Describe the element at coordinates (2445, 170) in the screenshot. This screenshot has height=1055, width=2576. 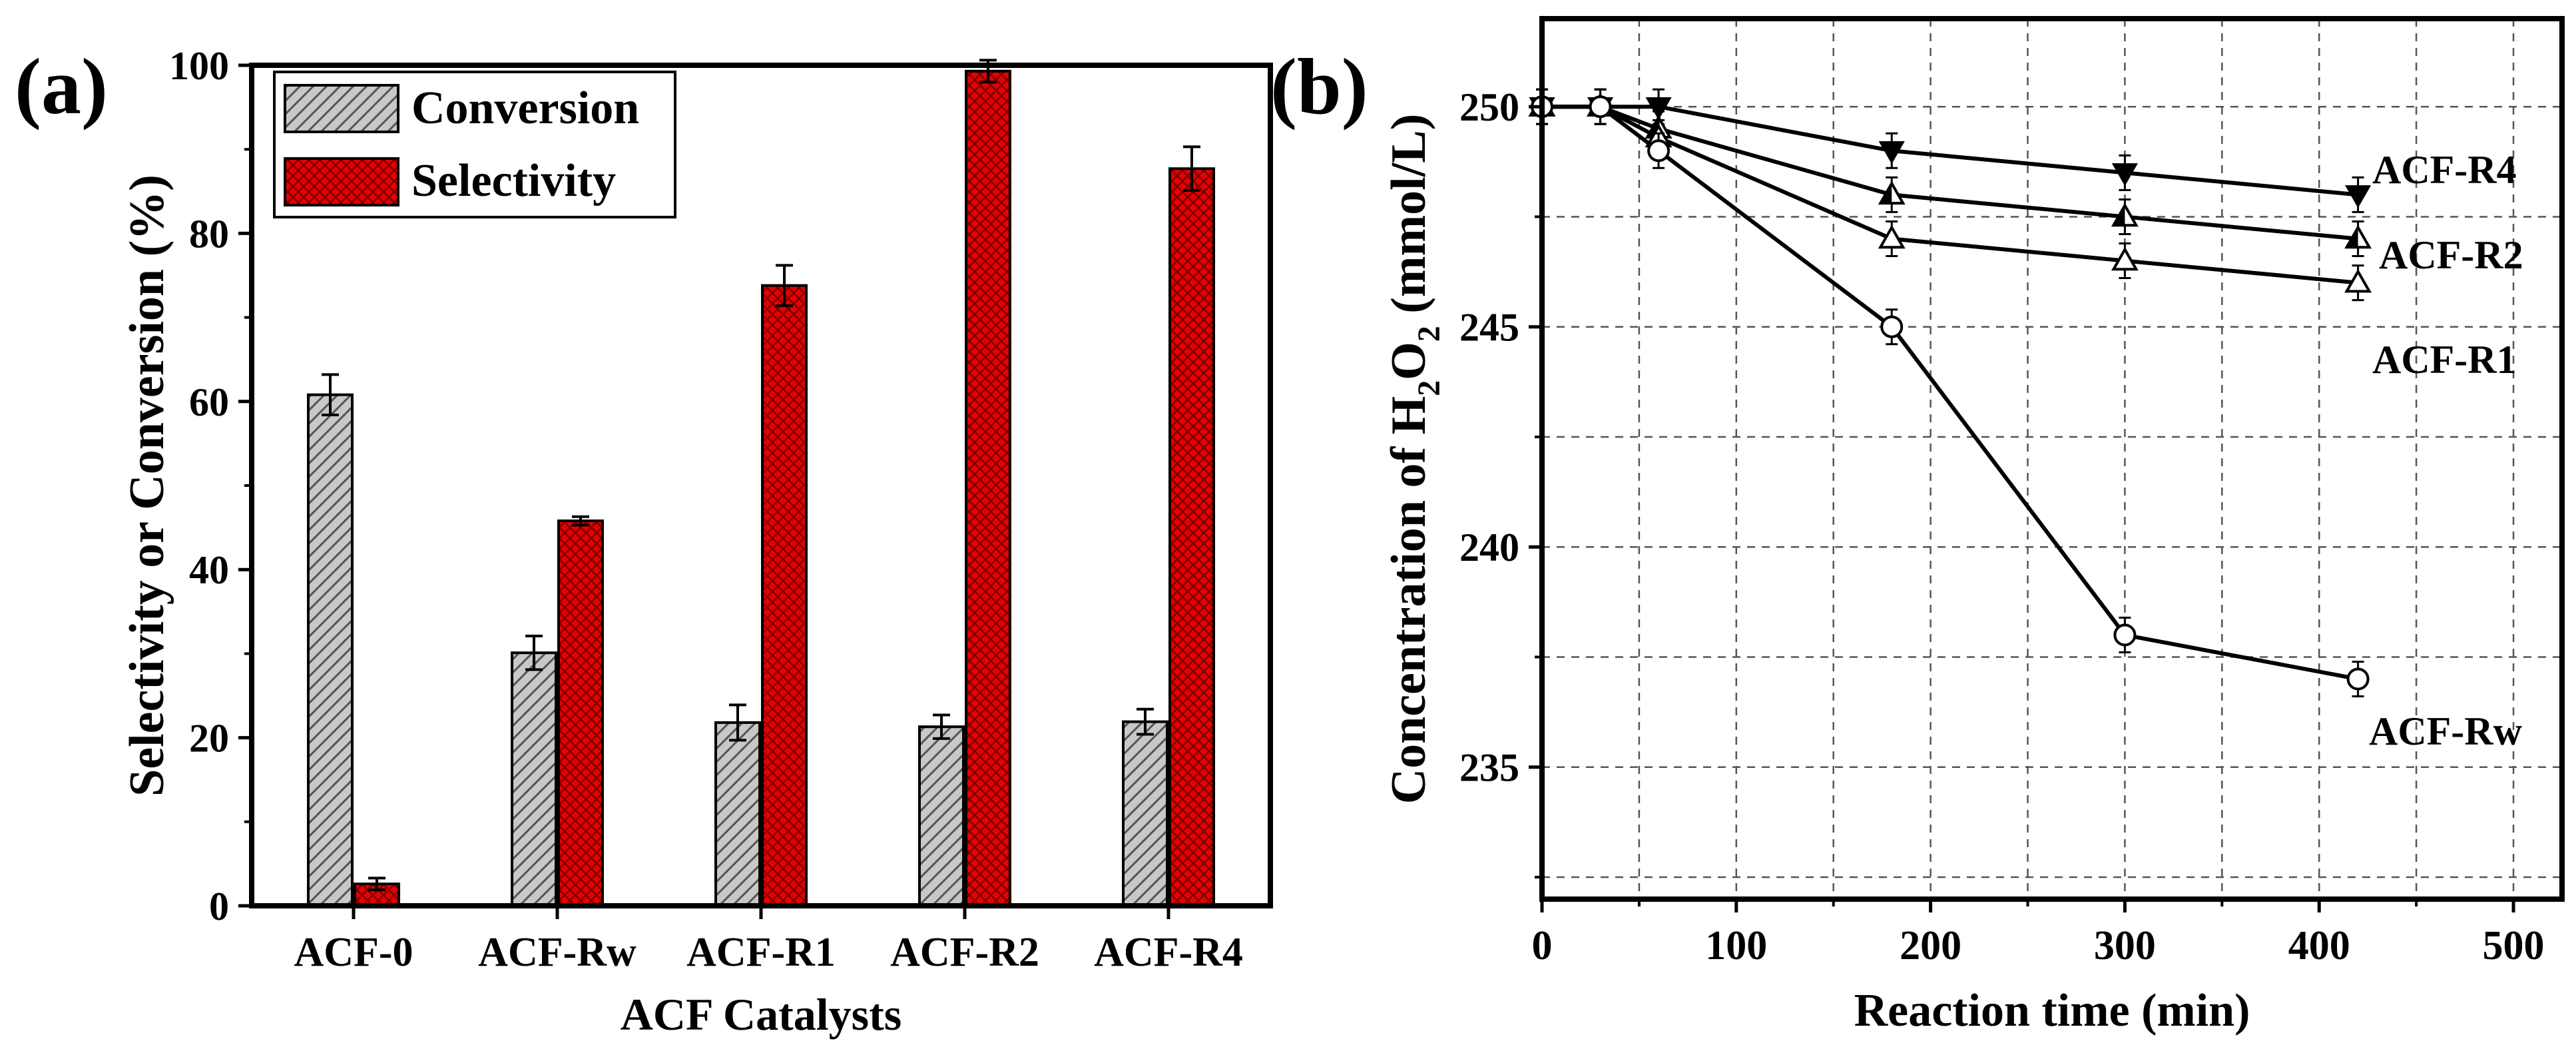
I see `series-label-acf-r4: ACF-R4` at that location.